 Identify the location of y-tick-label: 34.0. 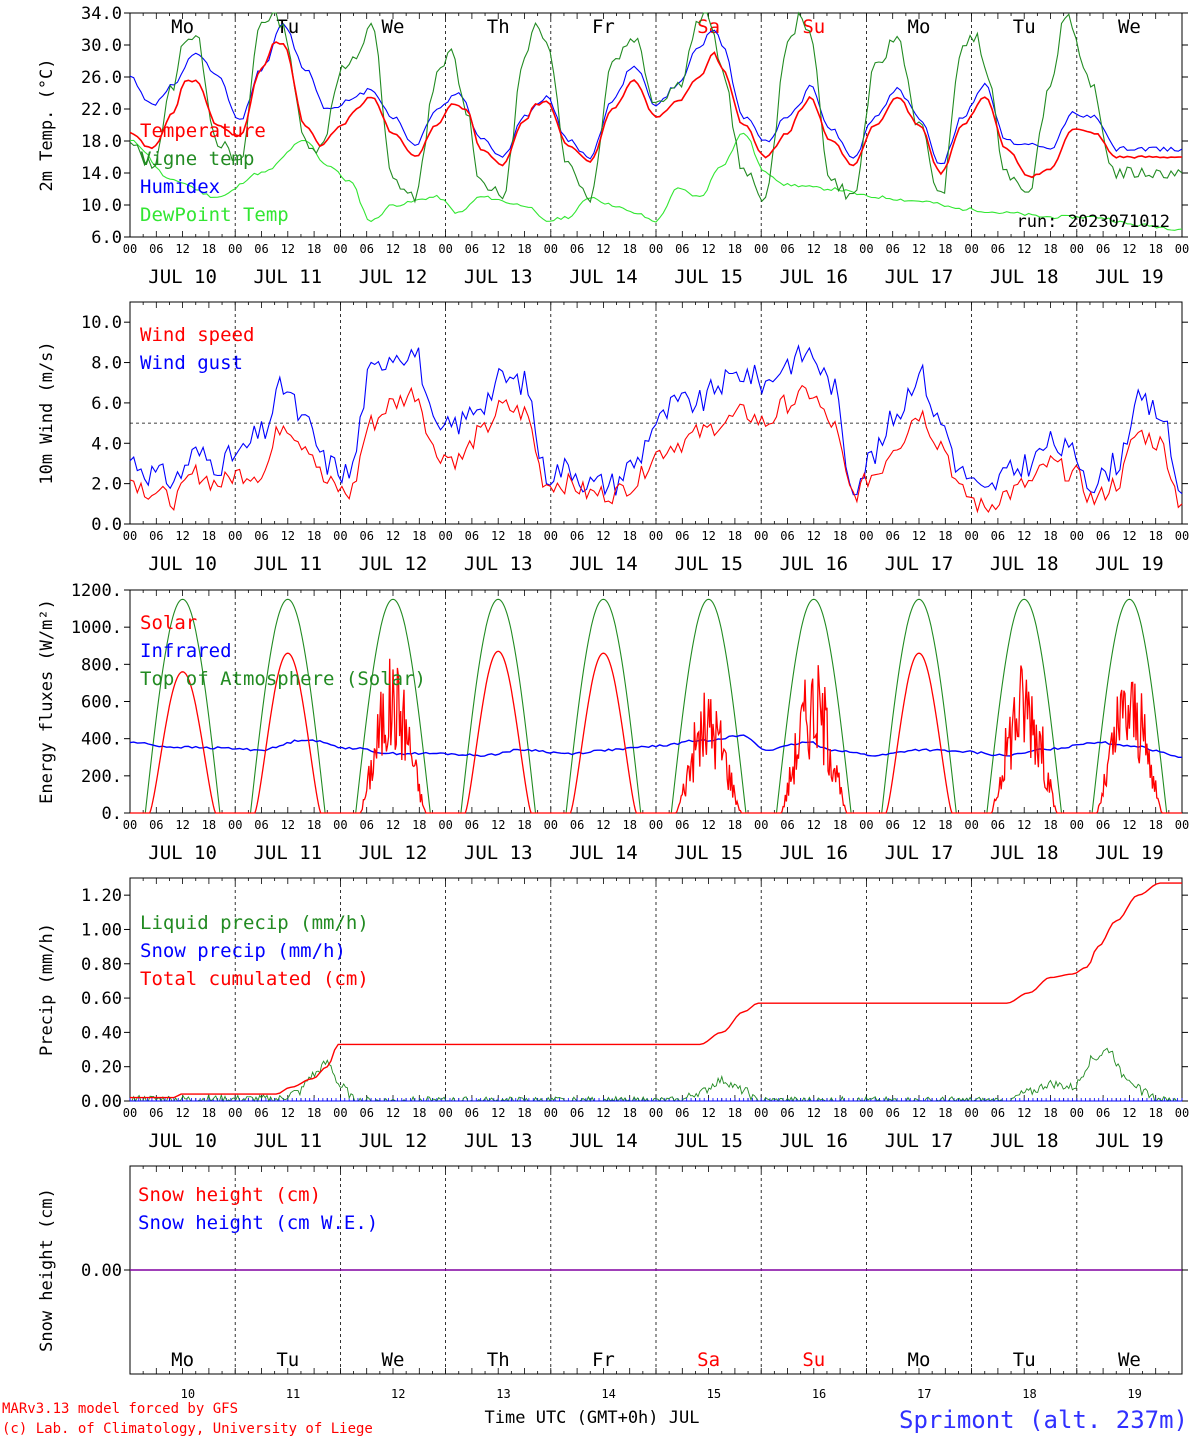
(101, 14).